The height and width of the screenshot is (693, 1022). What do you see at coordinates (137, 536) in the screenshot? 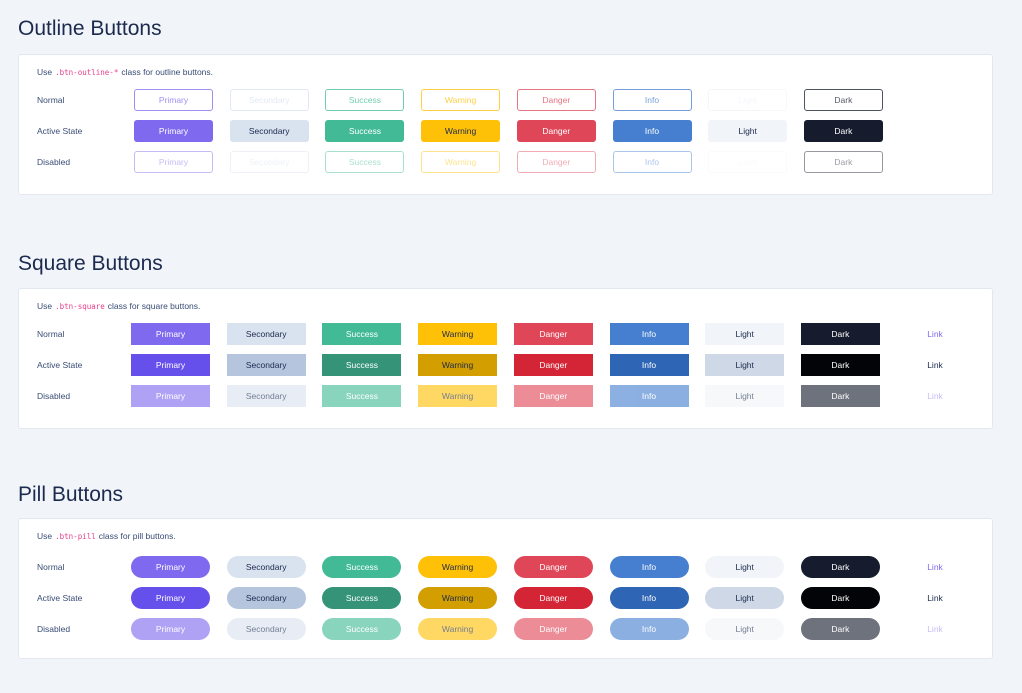
I see `desc-suffix: class for pill buttons.` at bounding box center [137, 536].